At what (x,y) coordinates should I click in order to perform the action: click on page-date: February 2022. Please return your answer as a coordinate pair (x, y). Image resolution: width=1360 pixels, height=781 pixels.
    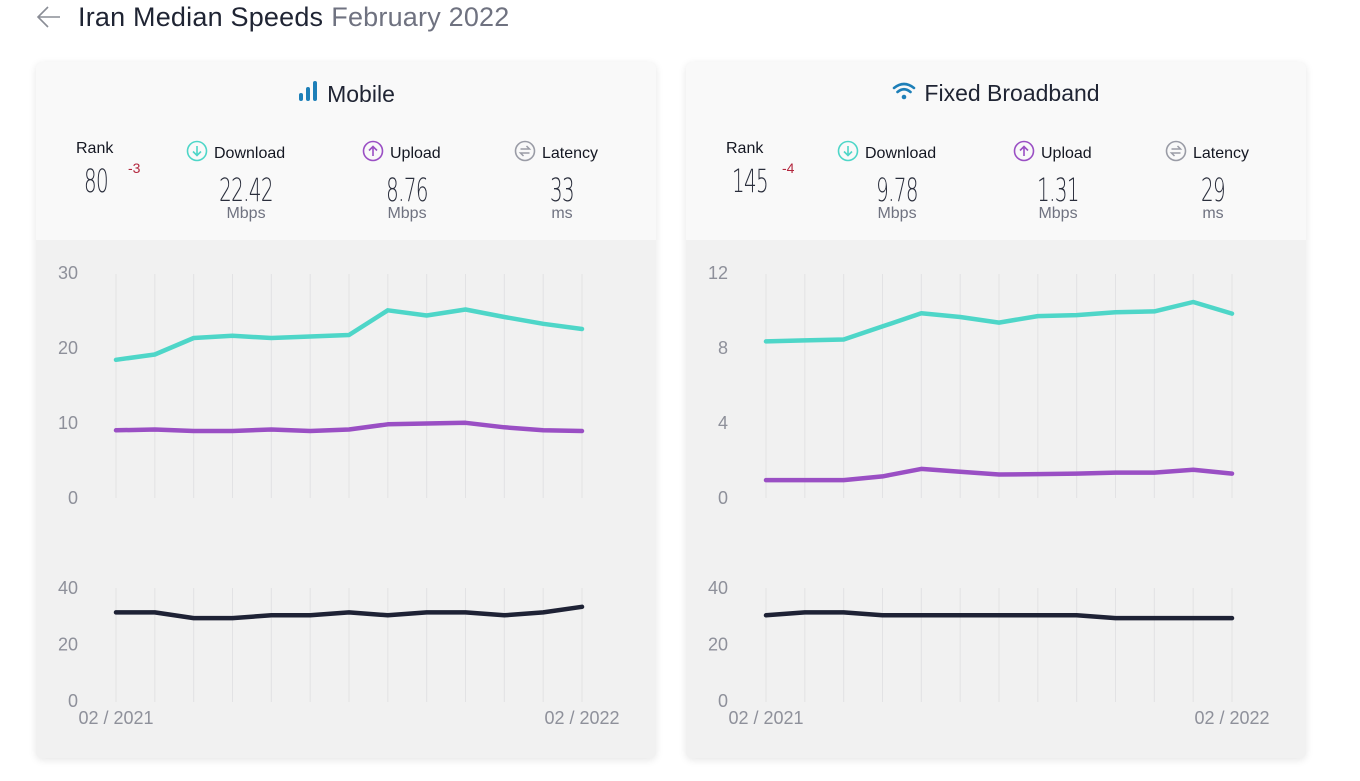
    Looking at the image, I should click on (420, 16).